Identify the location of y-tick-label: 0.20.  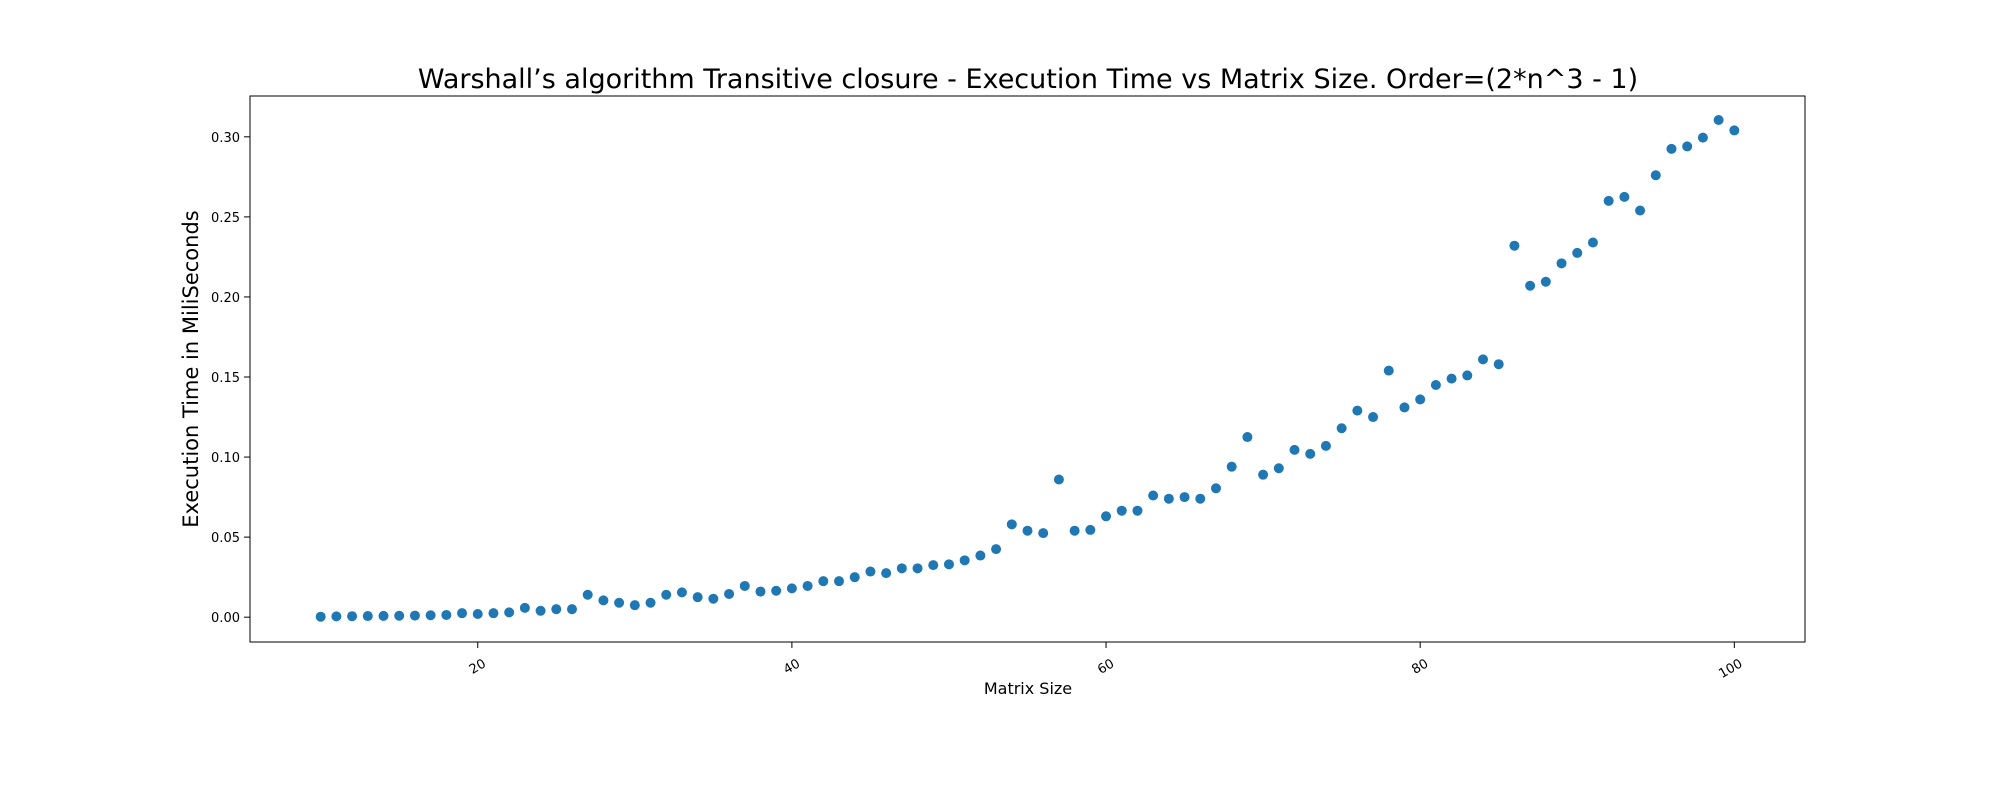
(225, 298).